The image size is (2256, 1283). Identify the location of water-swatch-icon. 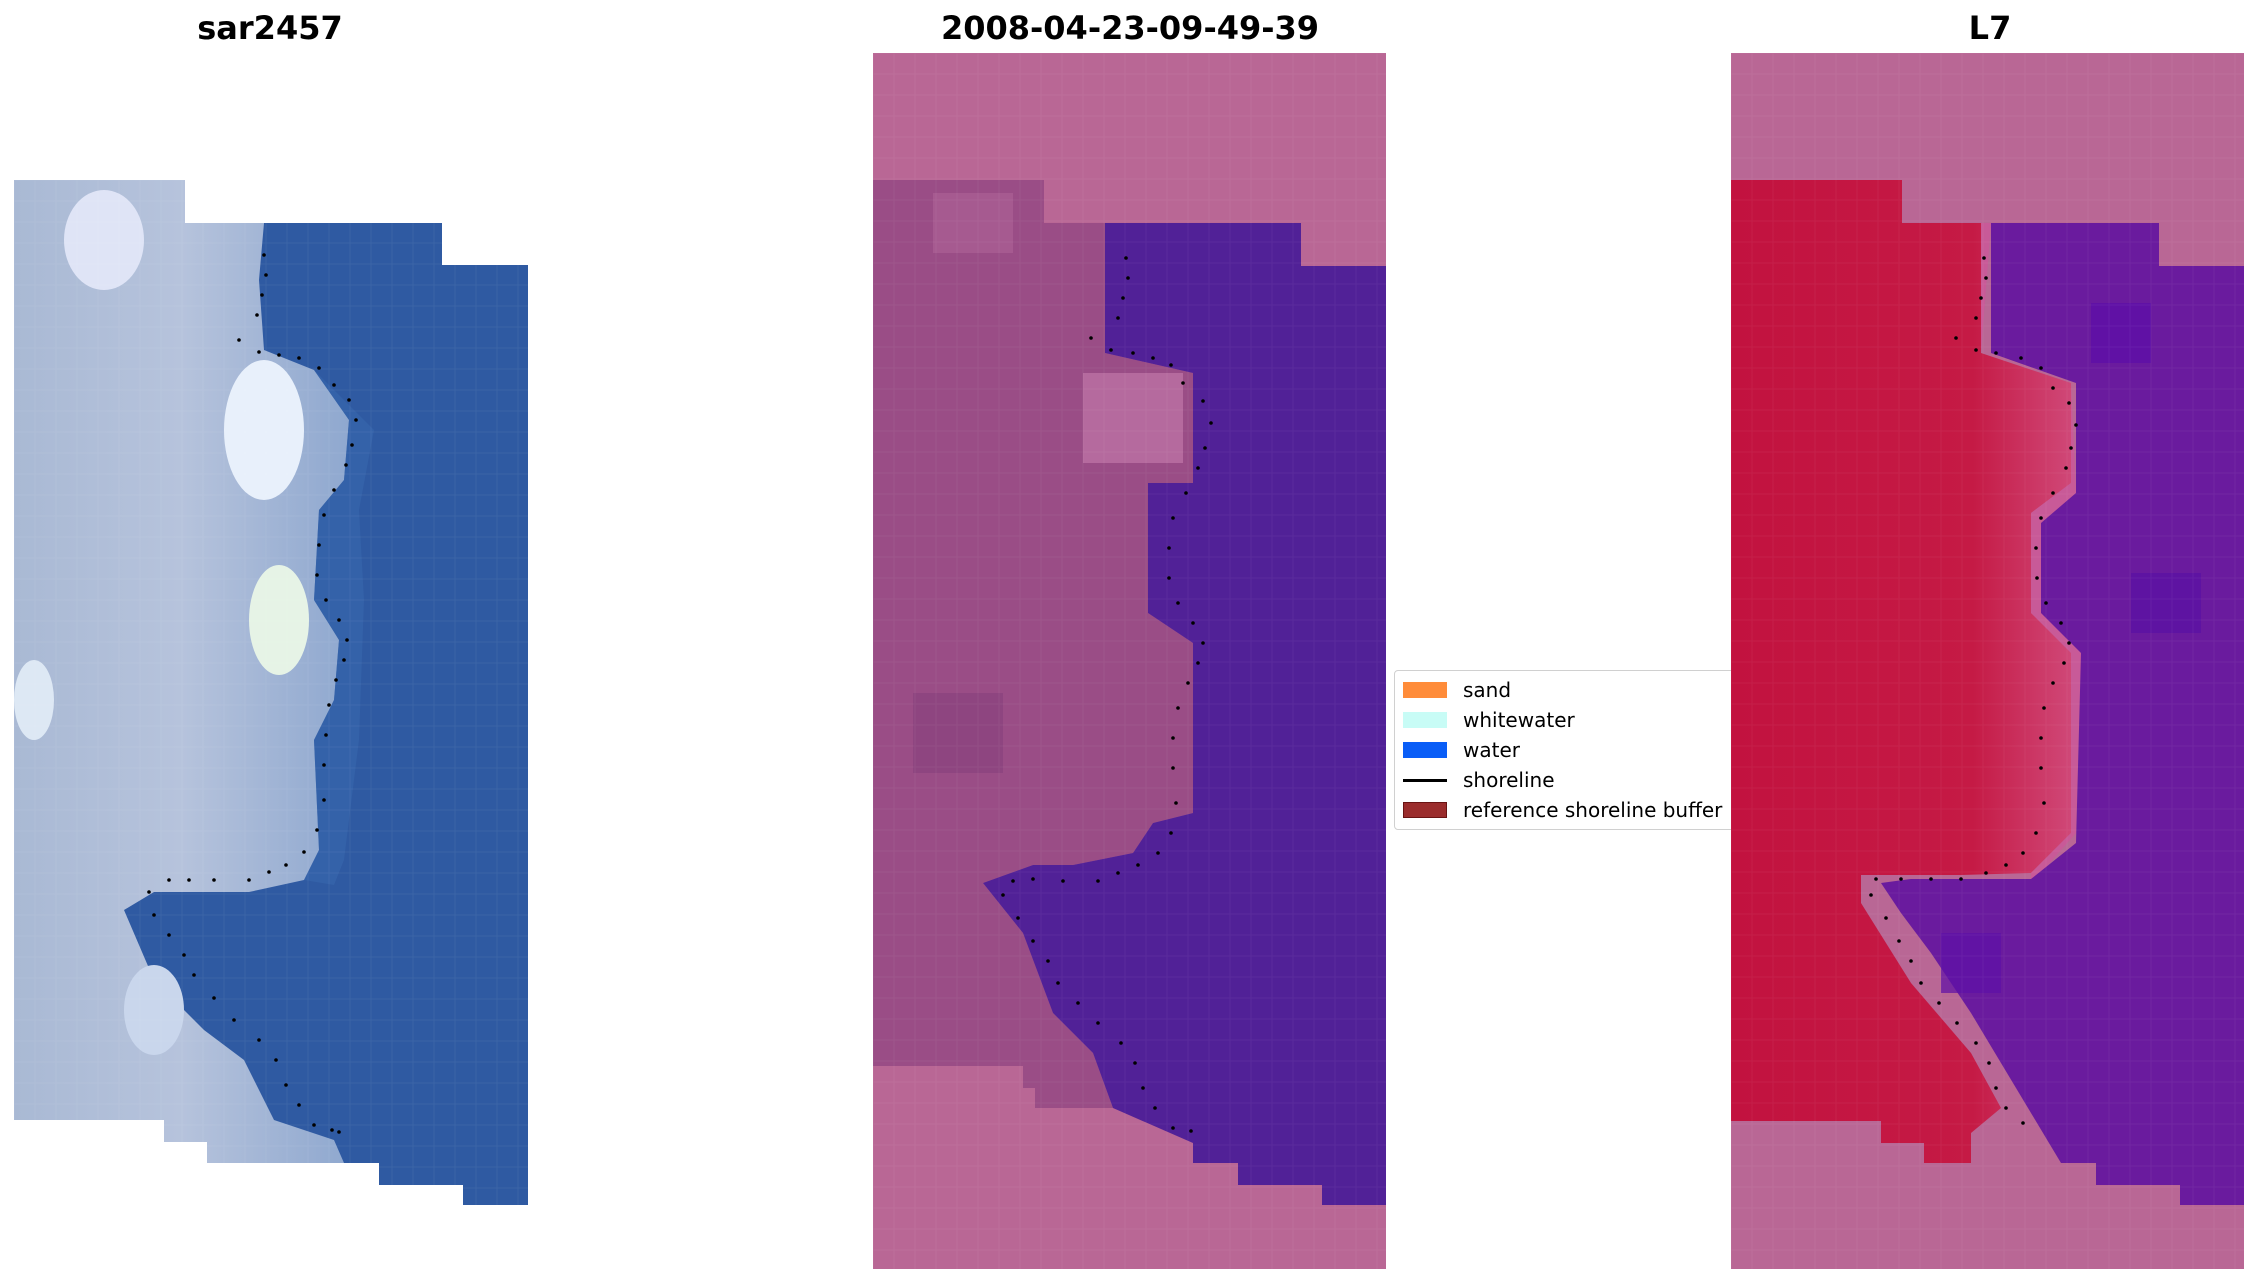
(1425, 750).